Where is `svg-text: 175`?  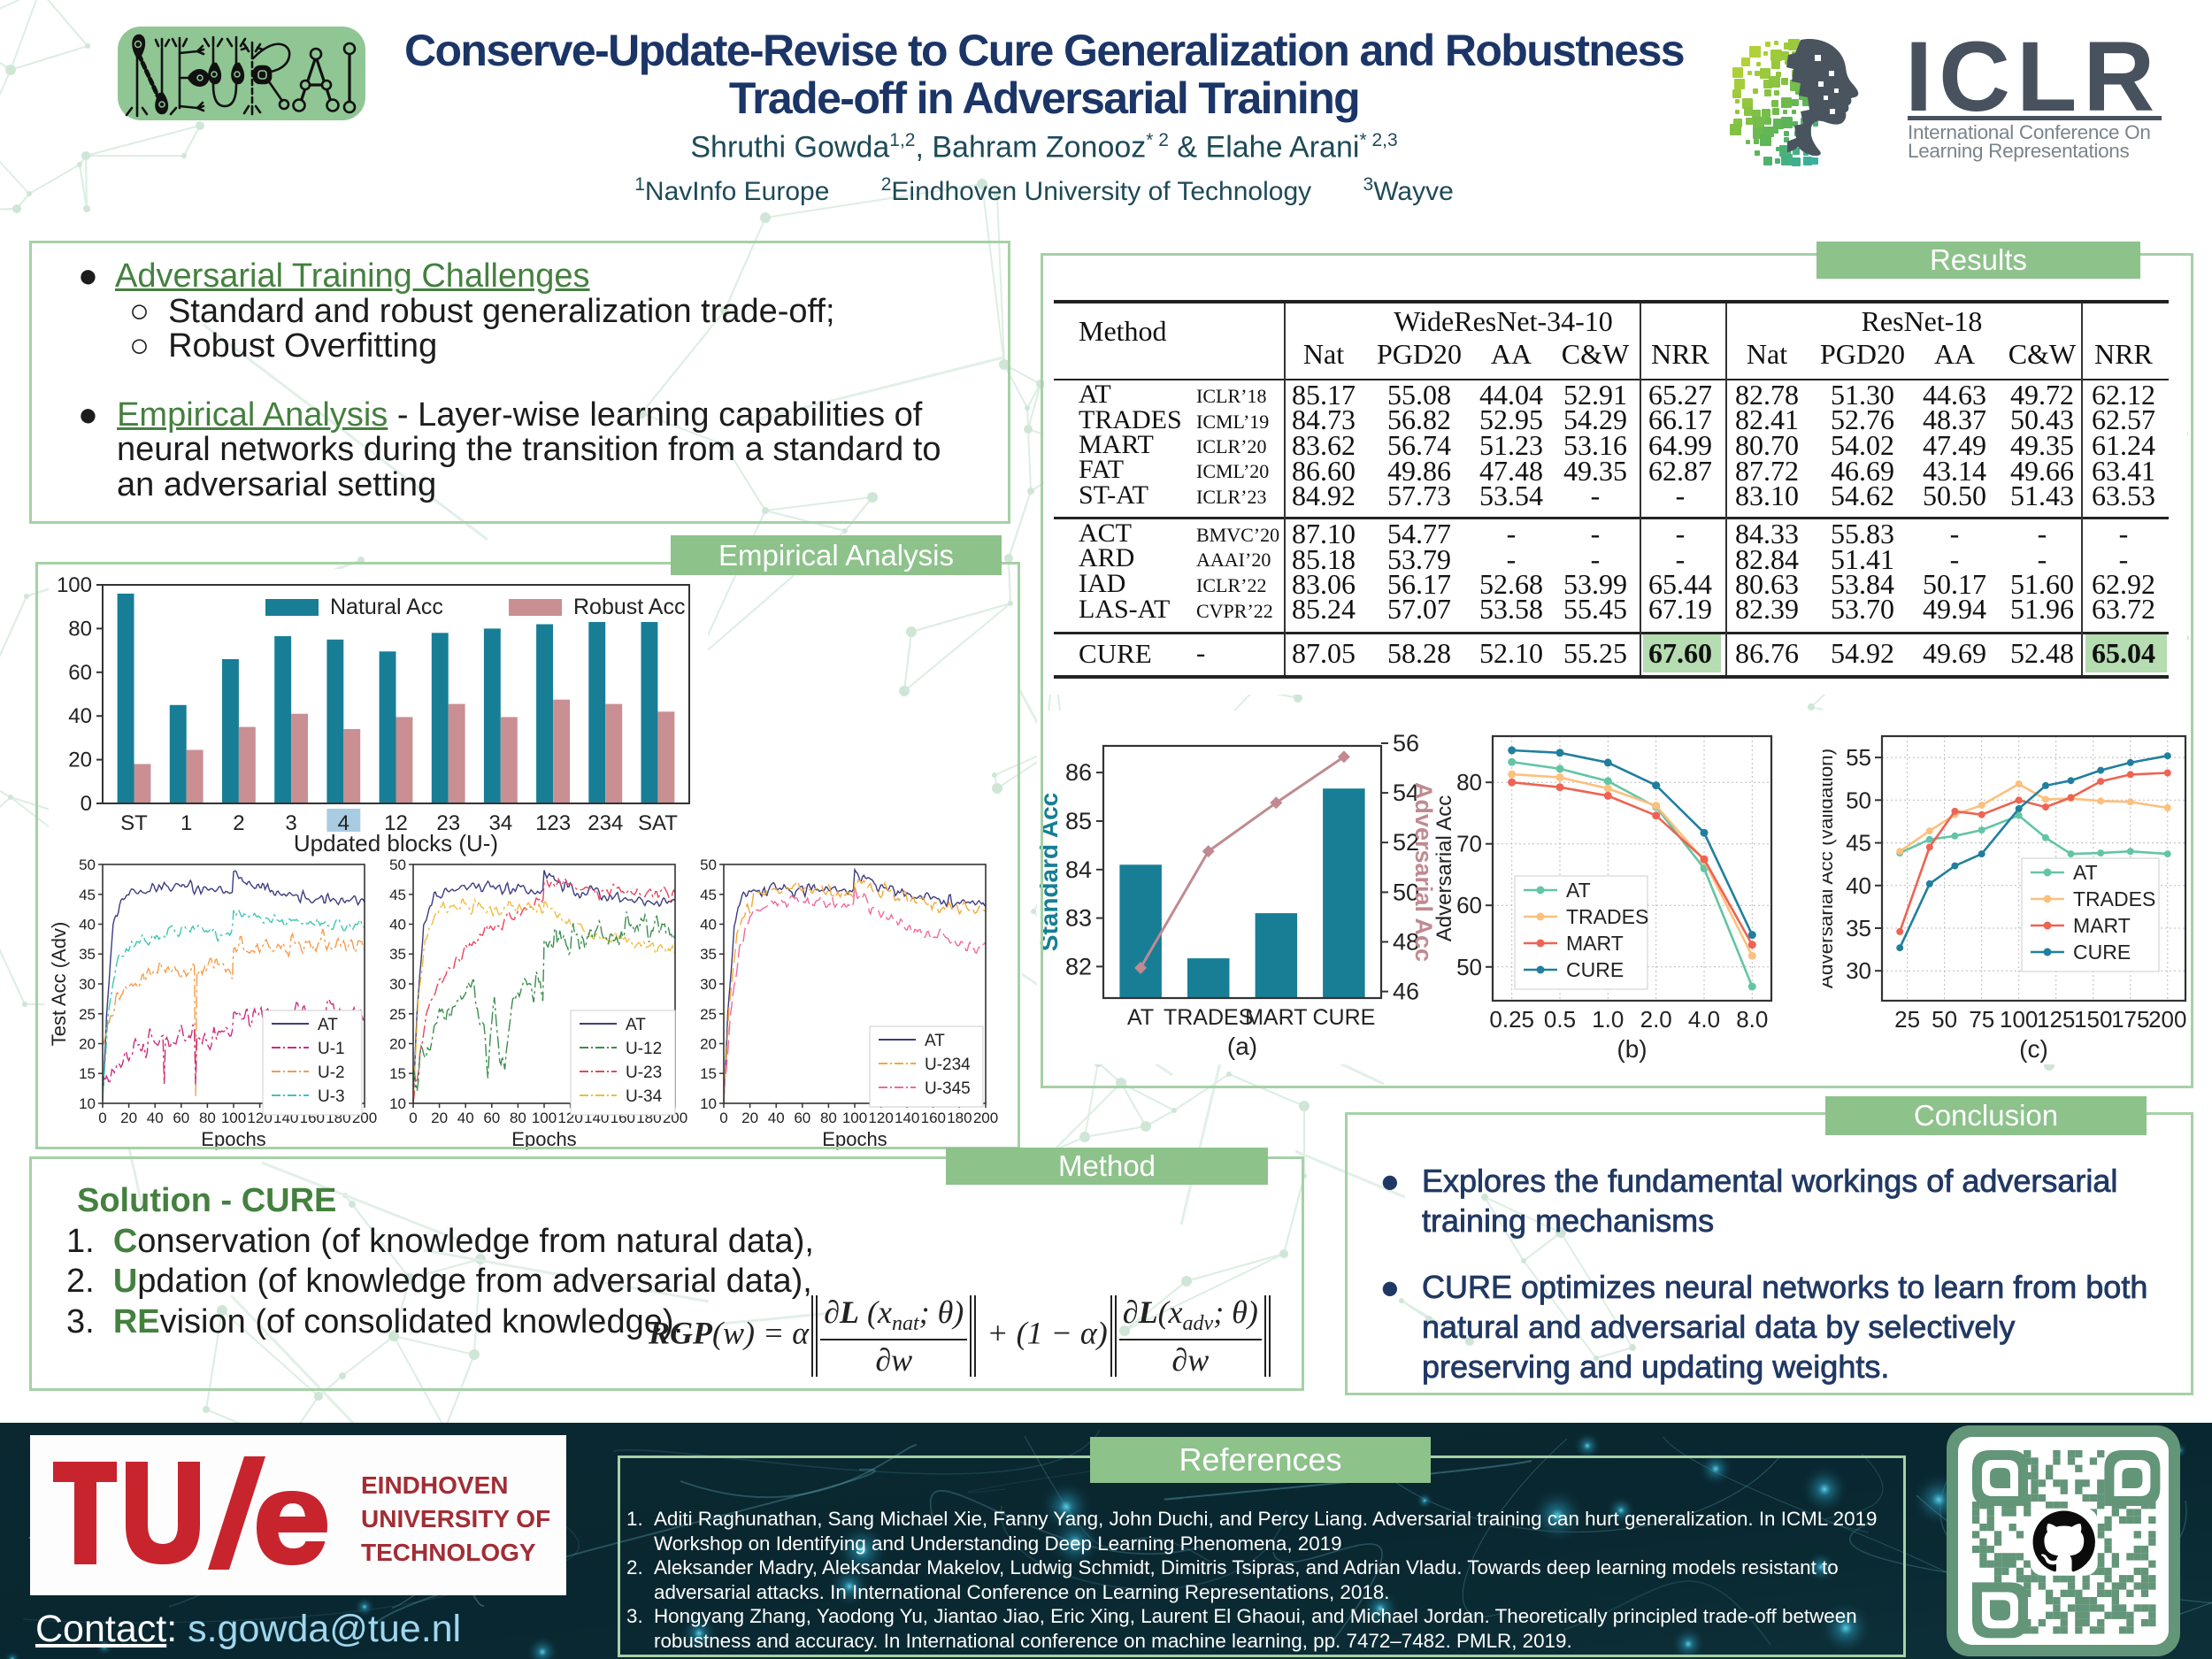
svg-text: 175 is located at coordinates (2130, 1019).